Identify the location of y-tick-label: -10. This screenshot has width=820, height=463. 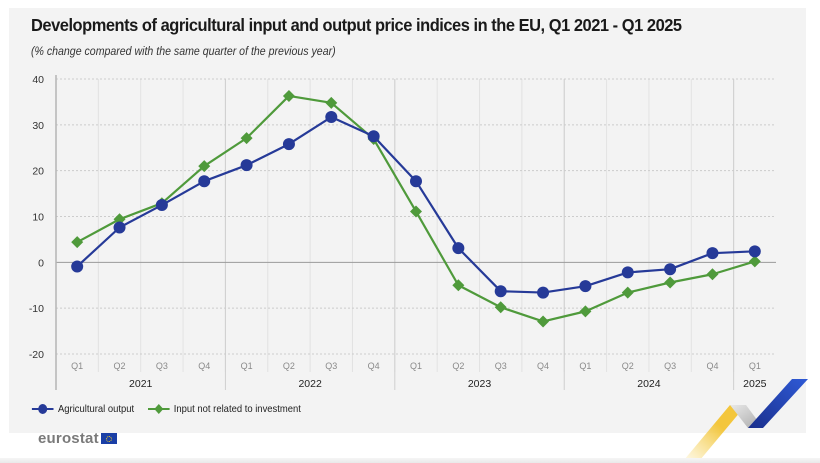
(36, 309).